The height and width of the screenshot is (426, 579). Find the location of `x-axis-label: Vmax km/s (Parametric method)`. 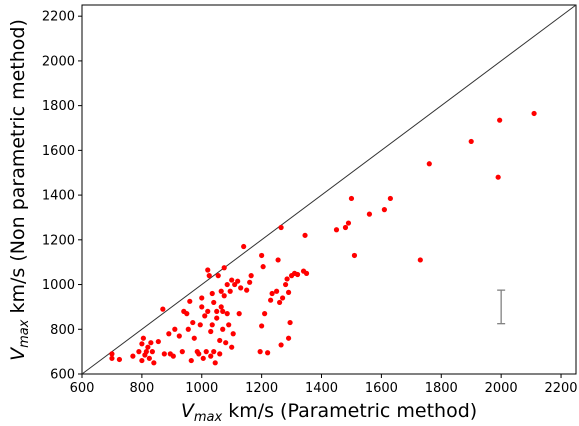

x-axis-label: Vmax km/s (Parametric method) is located at coordinates (329, 412).